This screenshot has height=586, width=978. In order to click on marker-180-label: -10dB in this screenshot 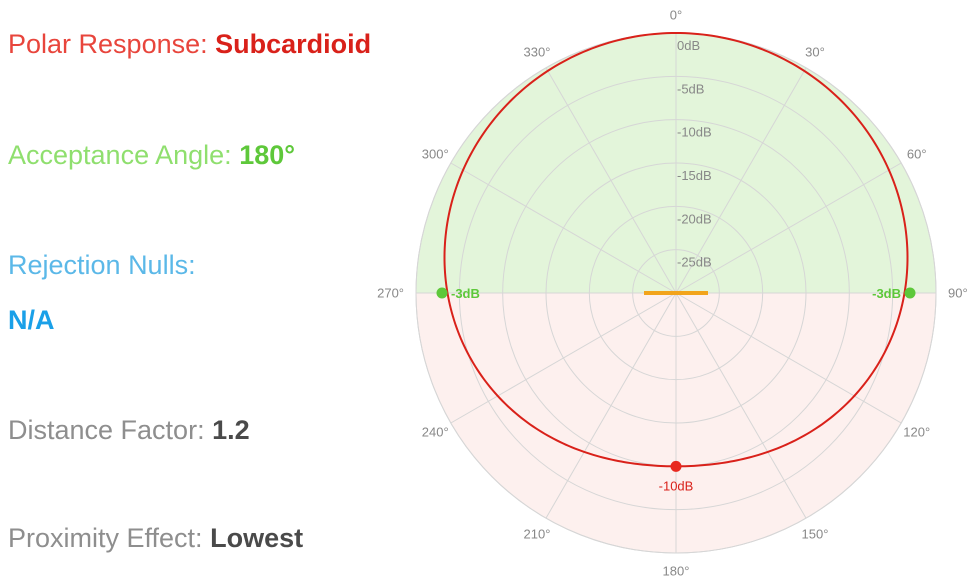, I will do `click(676, 485)`.